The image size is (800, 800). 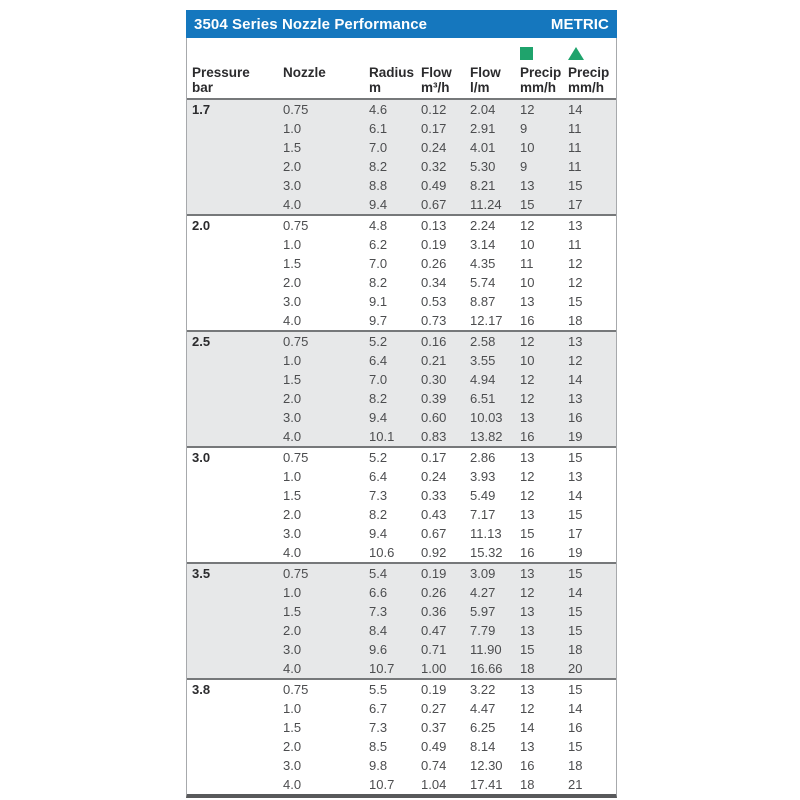 What do you see at coordinates (483, 476) in the screenshot?
I see `cell-flow-lm: 3.93` at bounding box center [483, 476].